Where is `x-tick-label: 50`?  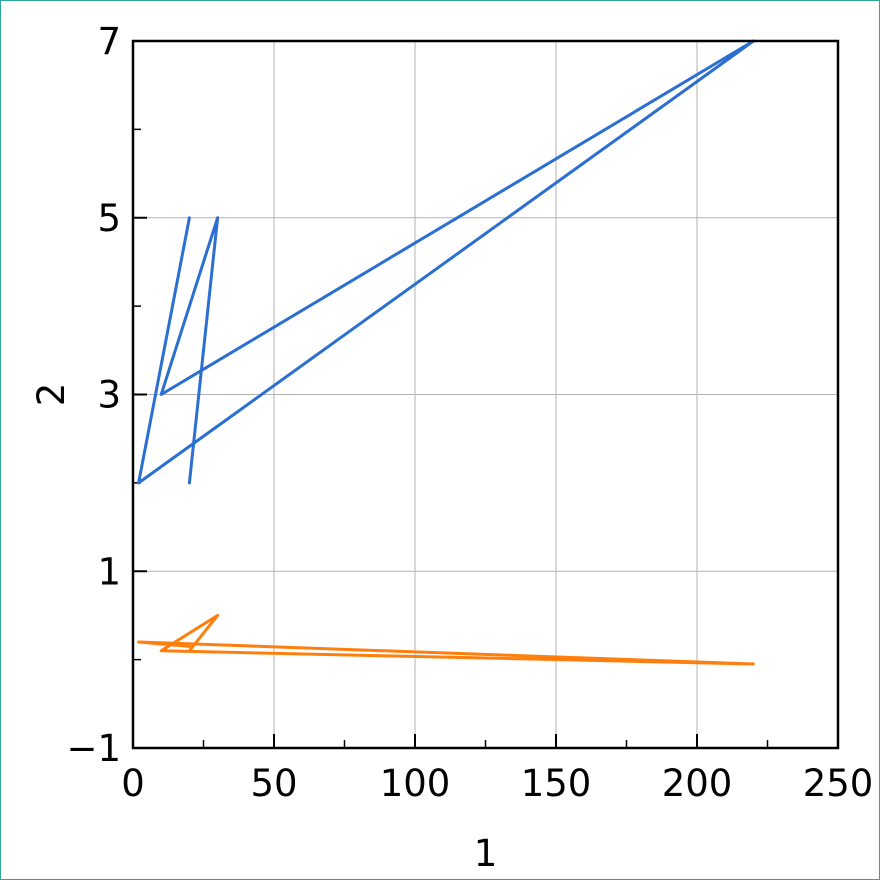
x-tick-label: 50 is located at coordinates (273, 783).